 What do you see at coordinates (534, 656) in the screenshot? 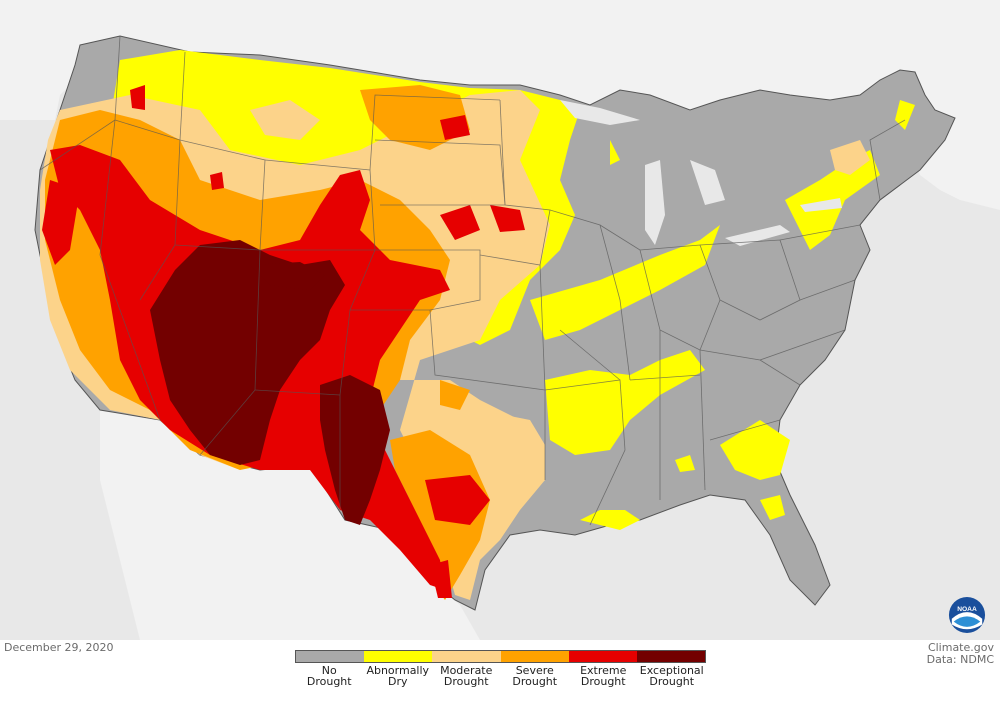
I see `legend-swatch-severe-drought` at bounding box center [534, 656].